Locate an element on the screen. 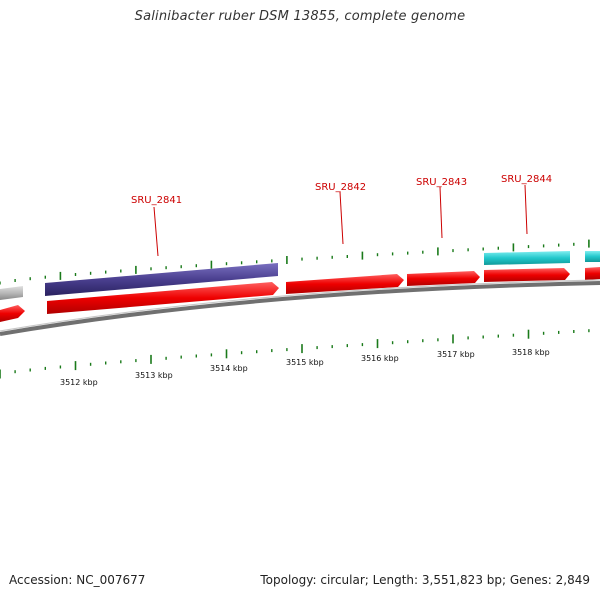  gene-red-partial is located at coordinates (12, 313).